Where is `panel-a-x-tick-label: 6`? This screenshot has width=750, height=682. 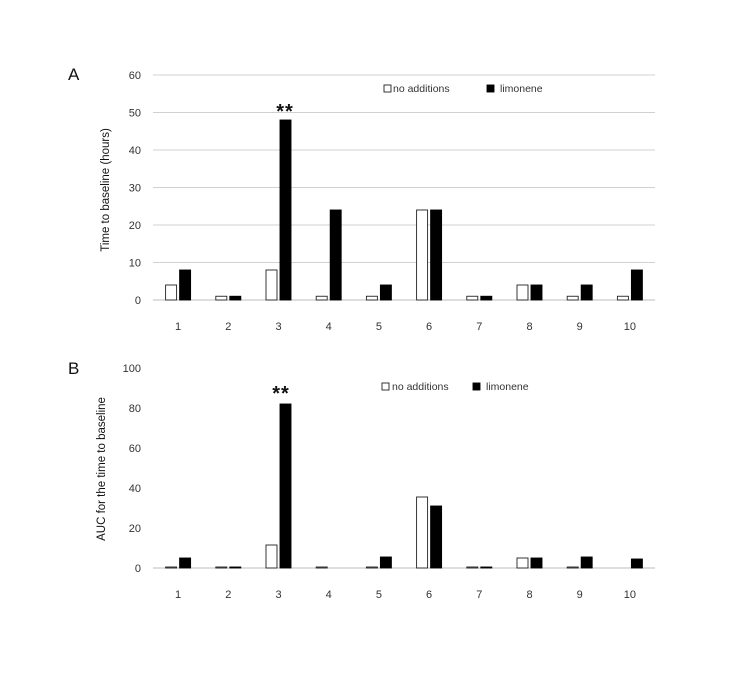 panel-a-x-tick-label: 6 is located at coordinates (429, 327).